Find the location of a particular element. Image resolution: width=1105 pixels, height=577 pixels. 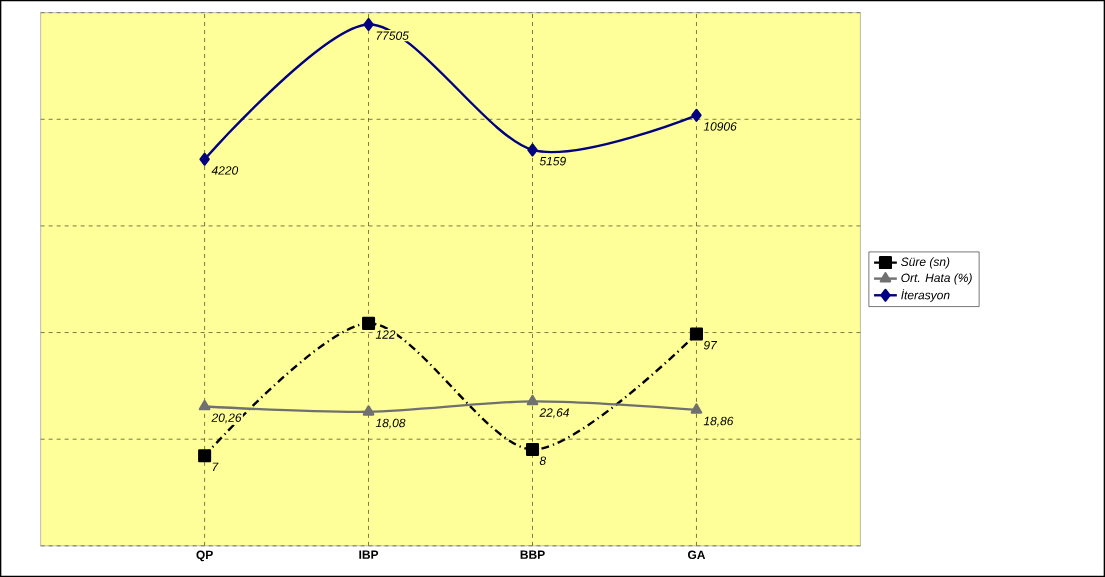

x-tick-label: BBP is located at coordinates (532, 554).